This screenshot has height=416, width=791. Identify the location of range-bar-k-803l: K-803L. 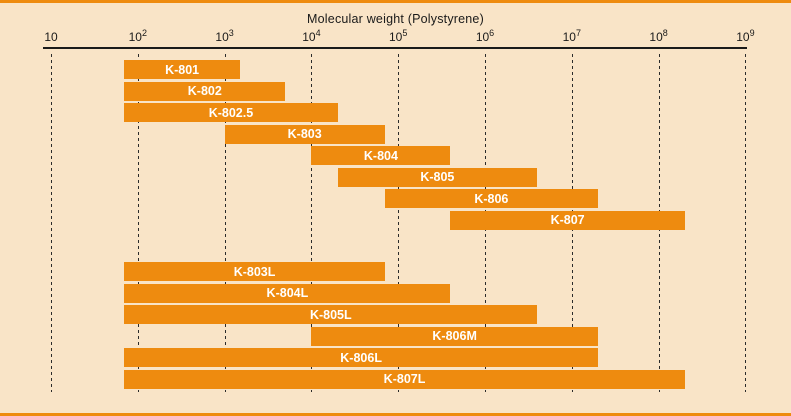
(254, 271).